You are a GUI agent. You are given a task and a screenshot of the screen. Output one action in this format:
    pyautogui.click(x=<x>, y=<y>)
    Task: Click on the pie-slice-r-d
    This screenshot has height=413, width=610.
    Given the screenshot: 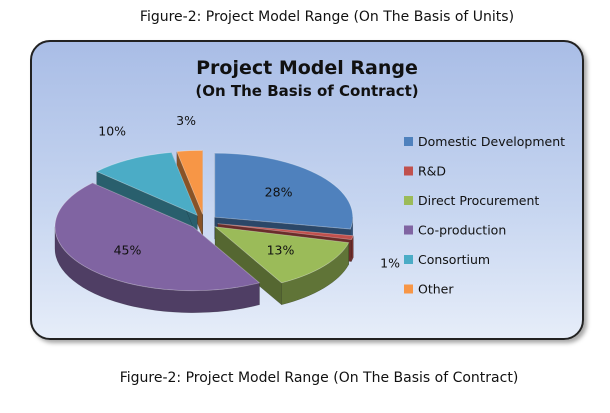 What is the action you would take?
    pyautogui.click(x=285, y=232)
    